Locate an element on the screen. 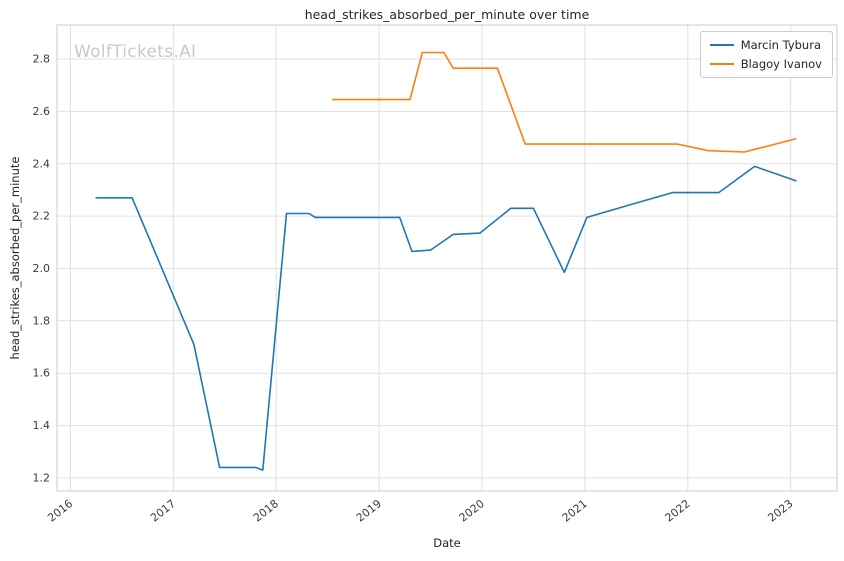 Image resolution: width=844 pixels, height=561 pixels. x-tick-label: 2019 is located at coordinates (369, 510).